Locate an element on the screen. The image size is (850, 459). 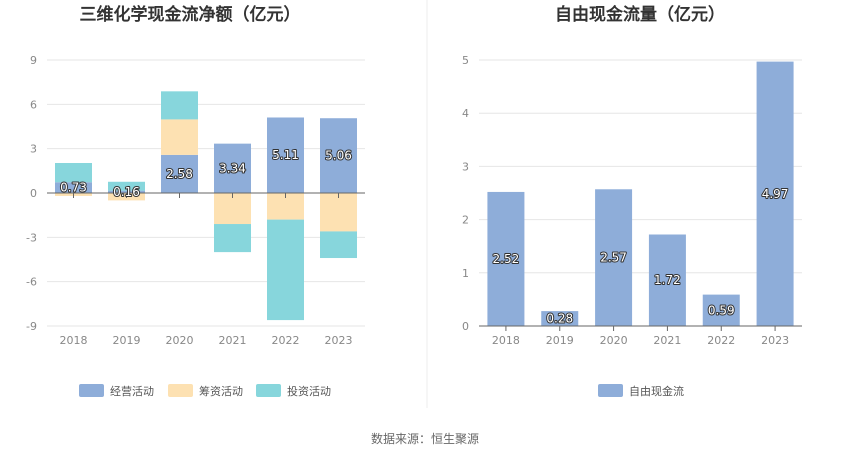
bar-自由现金流-2022 is located at coordinates (721, 310).